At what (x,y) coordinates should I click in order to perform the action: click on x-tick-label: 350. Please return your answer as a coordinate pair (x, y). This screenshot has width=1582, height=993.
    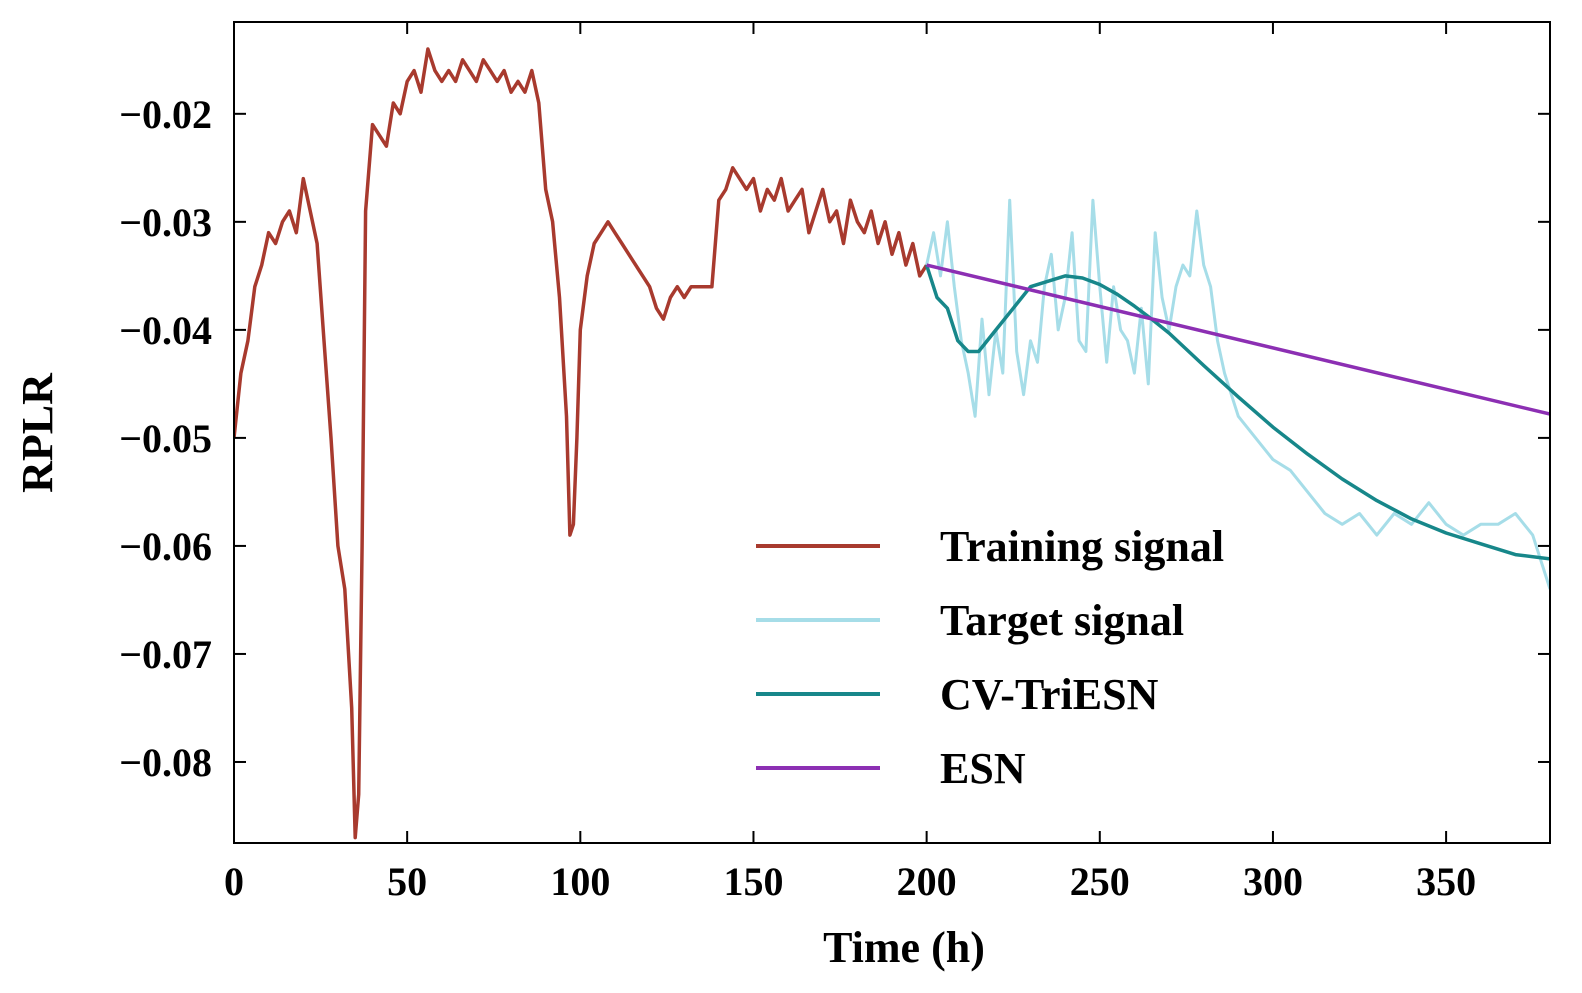
    Looking at the image, I should click on (1446, 881).